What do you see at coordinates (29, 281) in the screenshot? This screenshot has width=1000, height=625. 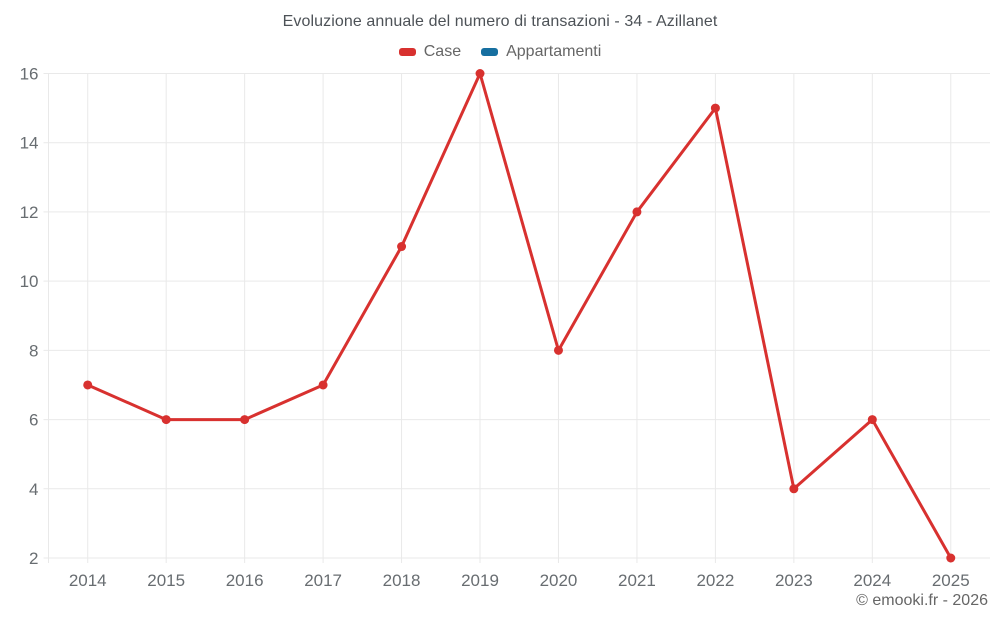 I see `y-tick-label: 10` at bounding box center [29, 281].